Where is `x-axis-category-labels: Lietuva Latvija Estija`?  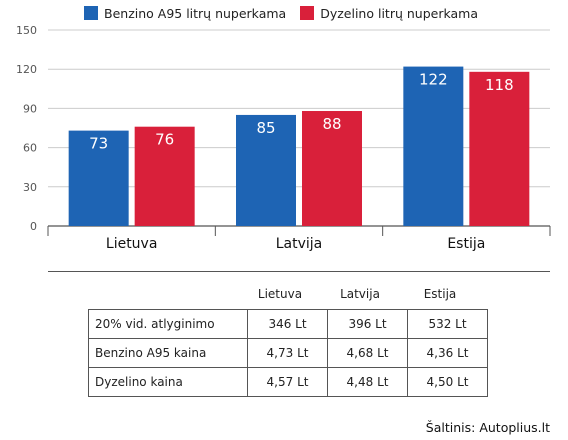 x-axis-category-labels: Lietuva Latvija Estija is located at coordinates (295, 244).